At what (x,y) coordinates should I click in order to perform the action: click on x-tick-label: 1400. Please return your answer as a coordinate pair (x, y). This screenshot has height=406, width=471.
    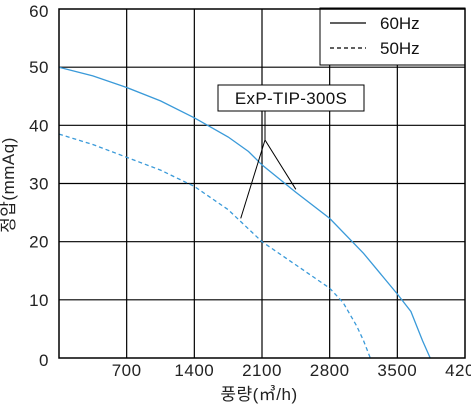
    Looking at the image, I should click on (194, 370).